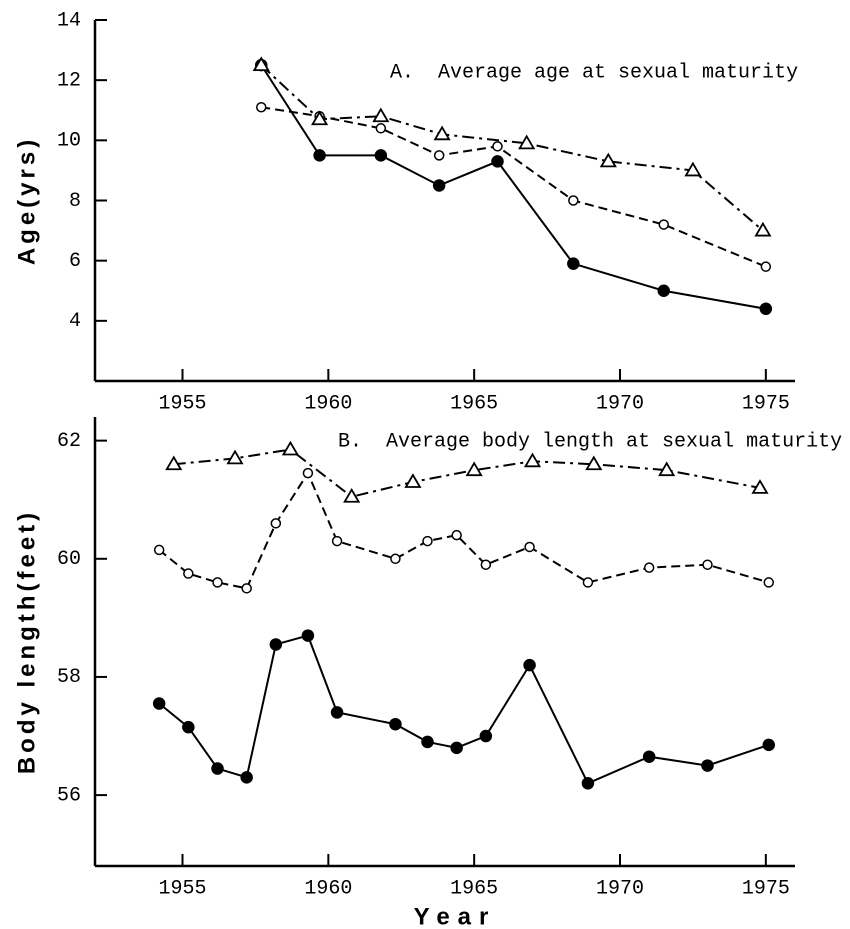 Image resolution: width=850 pixels, height=929 pixels. Describe the element at coordinates (69, 141) in the screenshot. I see `y-tick-label: 10` at that location.